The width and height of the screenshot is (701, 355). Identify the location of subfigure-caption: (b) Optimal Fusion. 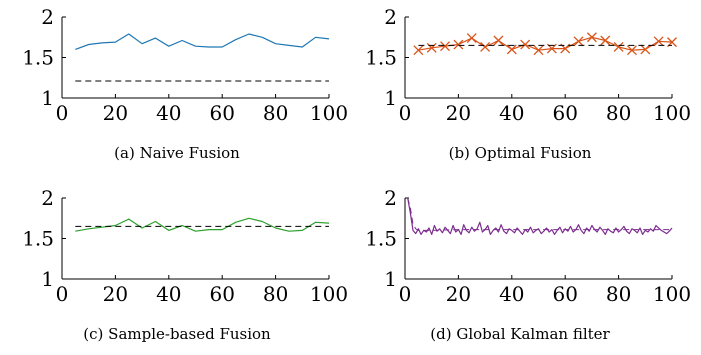
(520, 153).